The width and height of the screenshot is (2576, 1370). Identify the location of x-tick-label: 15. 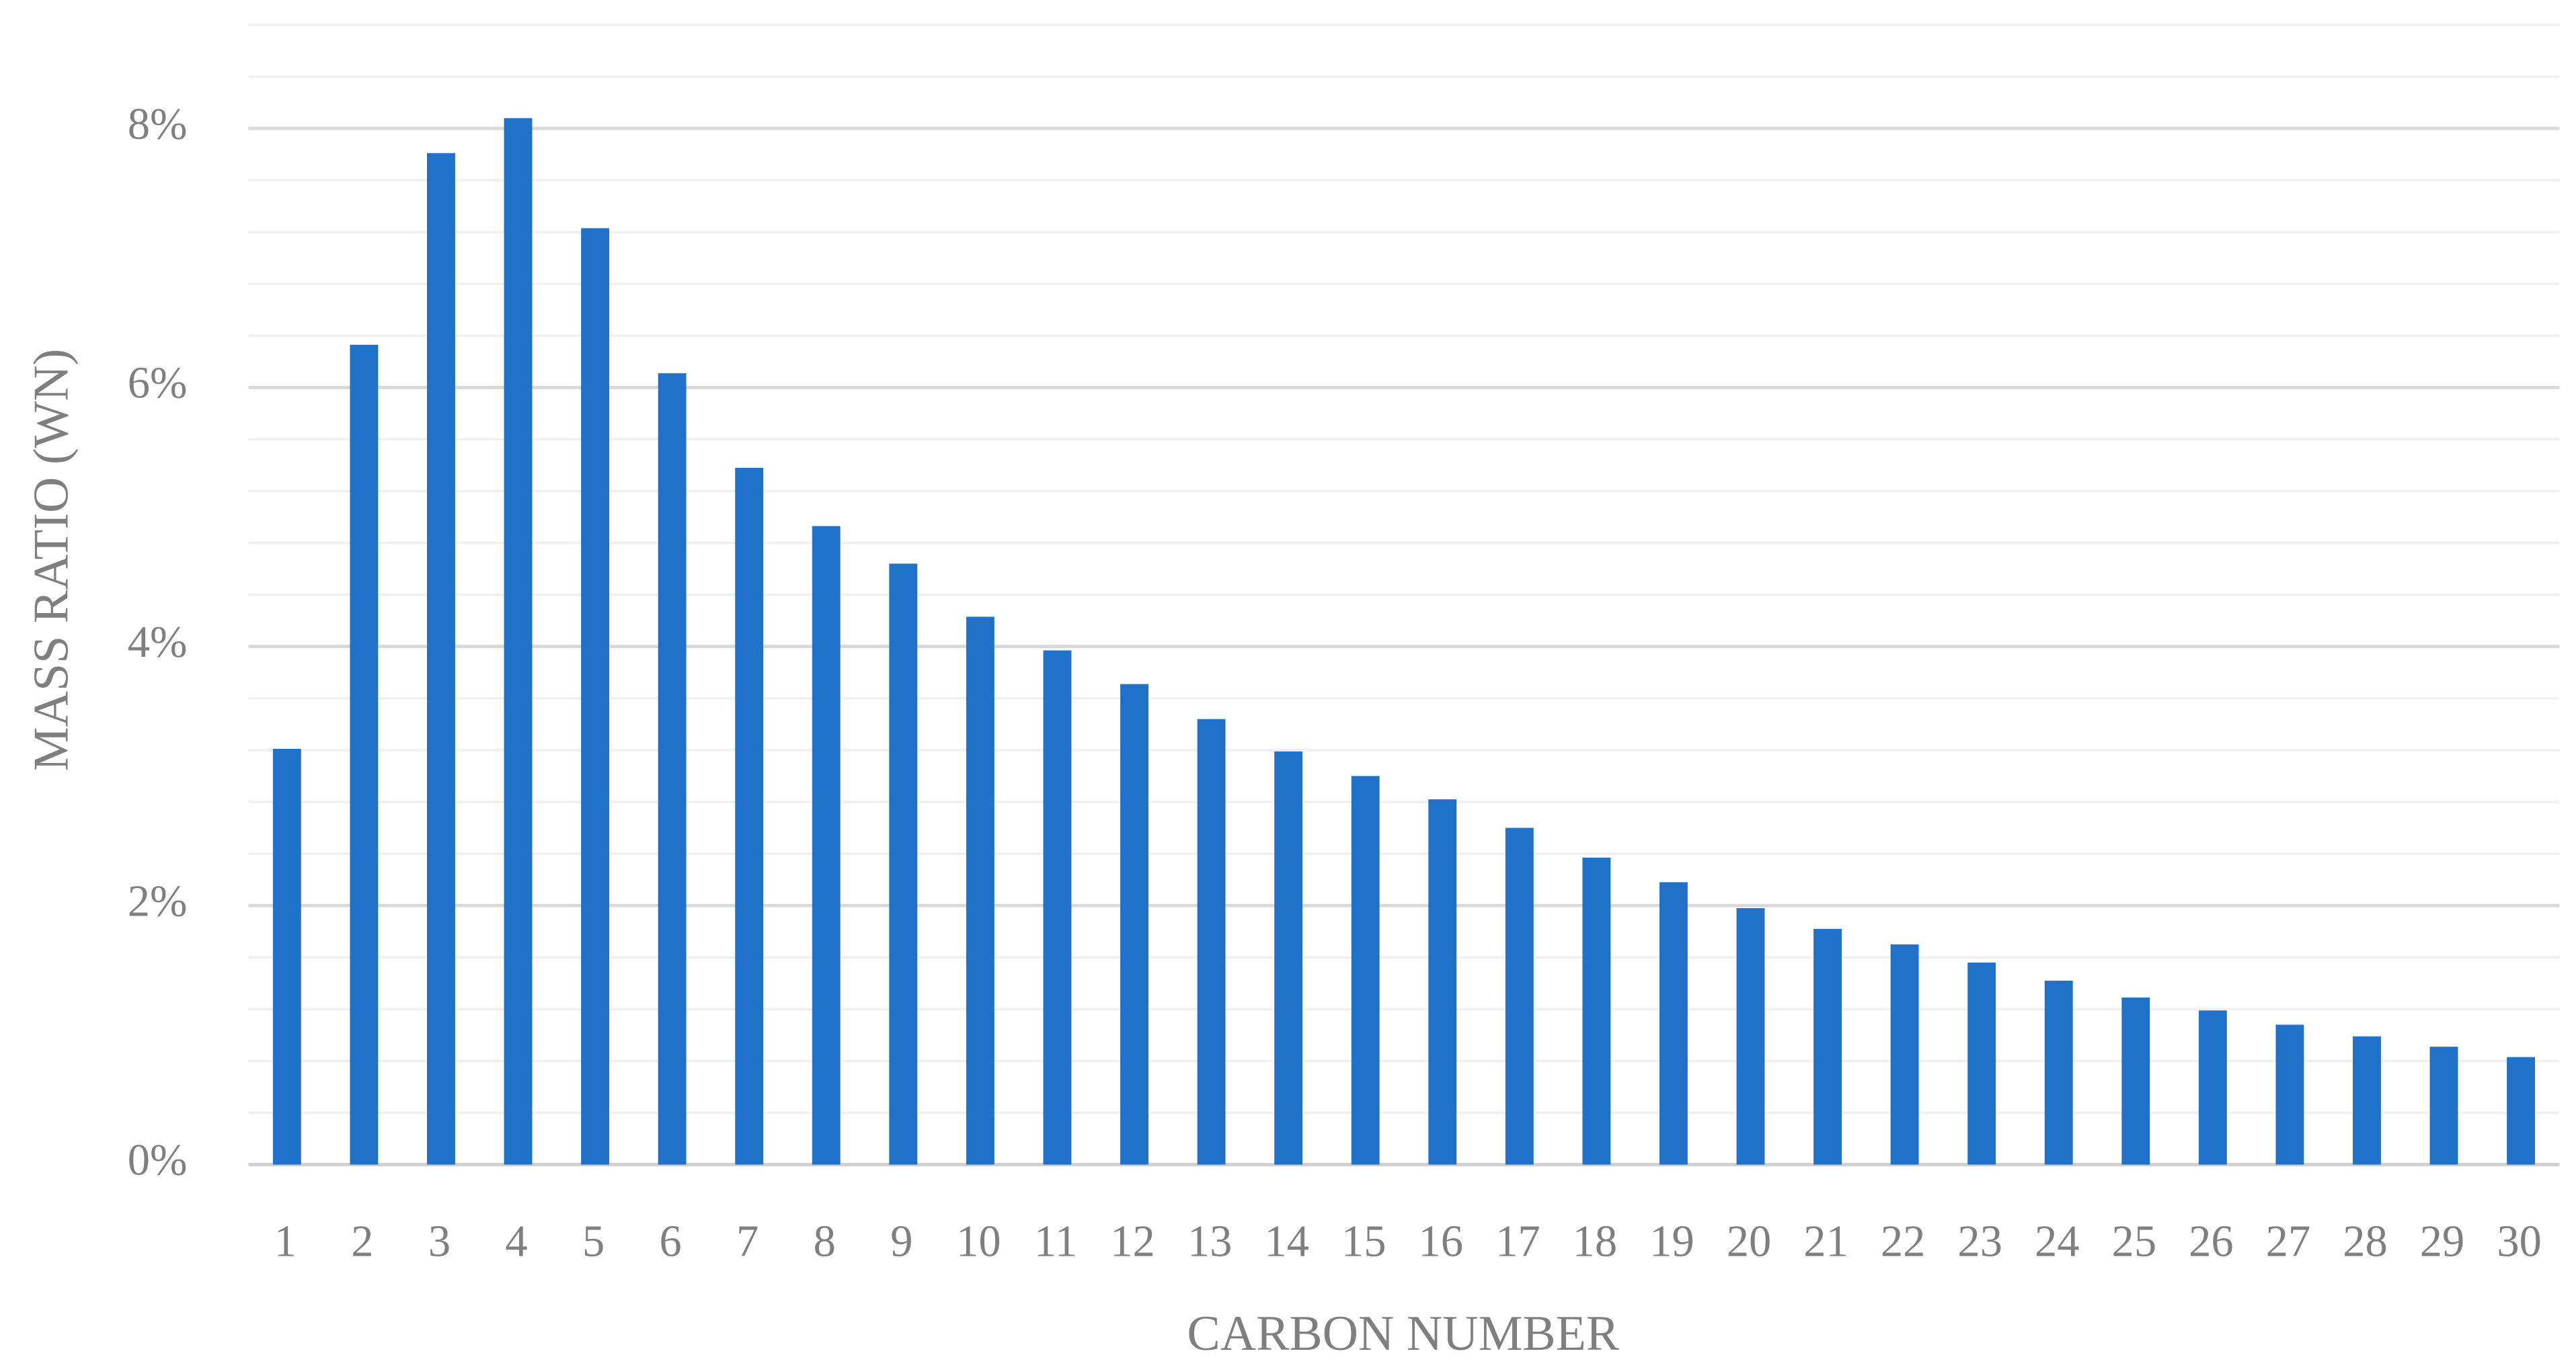
(1364, 1241).